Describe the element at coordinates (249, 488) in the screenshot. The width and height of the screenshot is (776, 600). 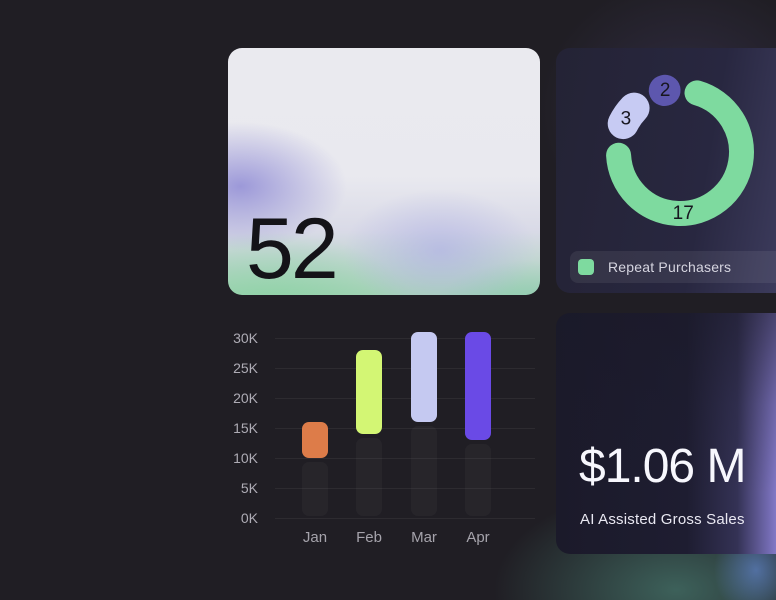
I see `y-axis-tick: 5K` at that location.